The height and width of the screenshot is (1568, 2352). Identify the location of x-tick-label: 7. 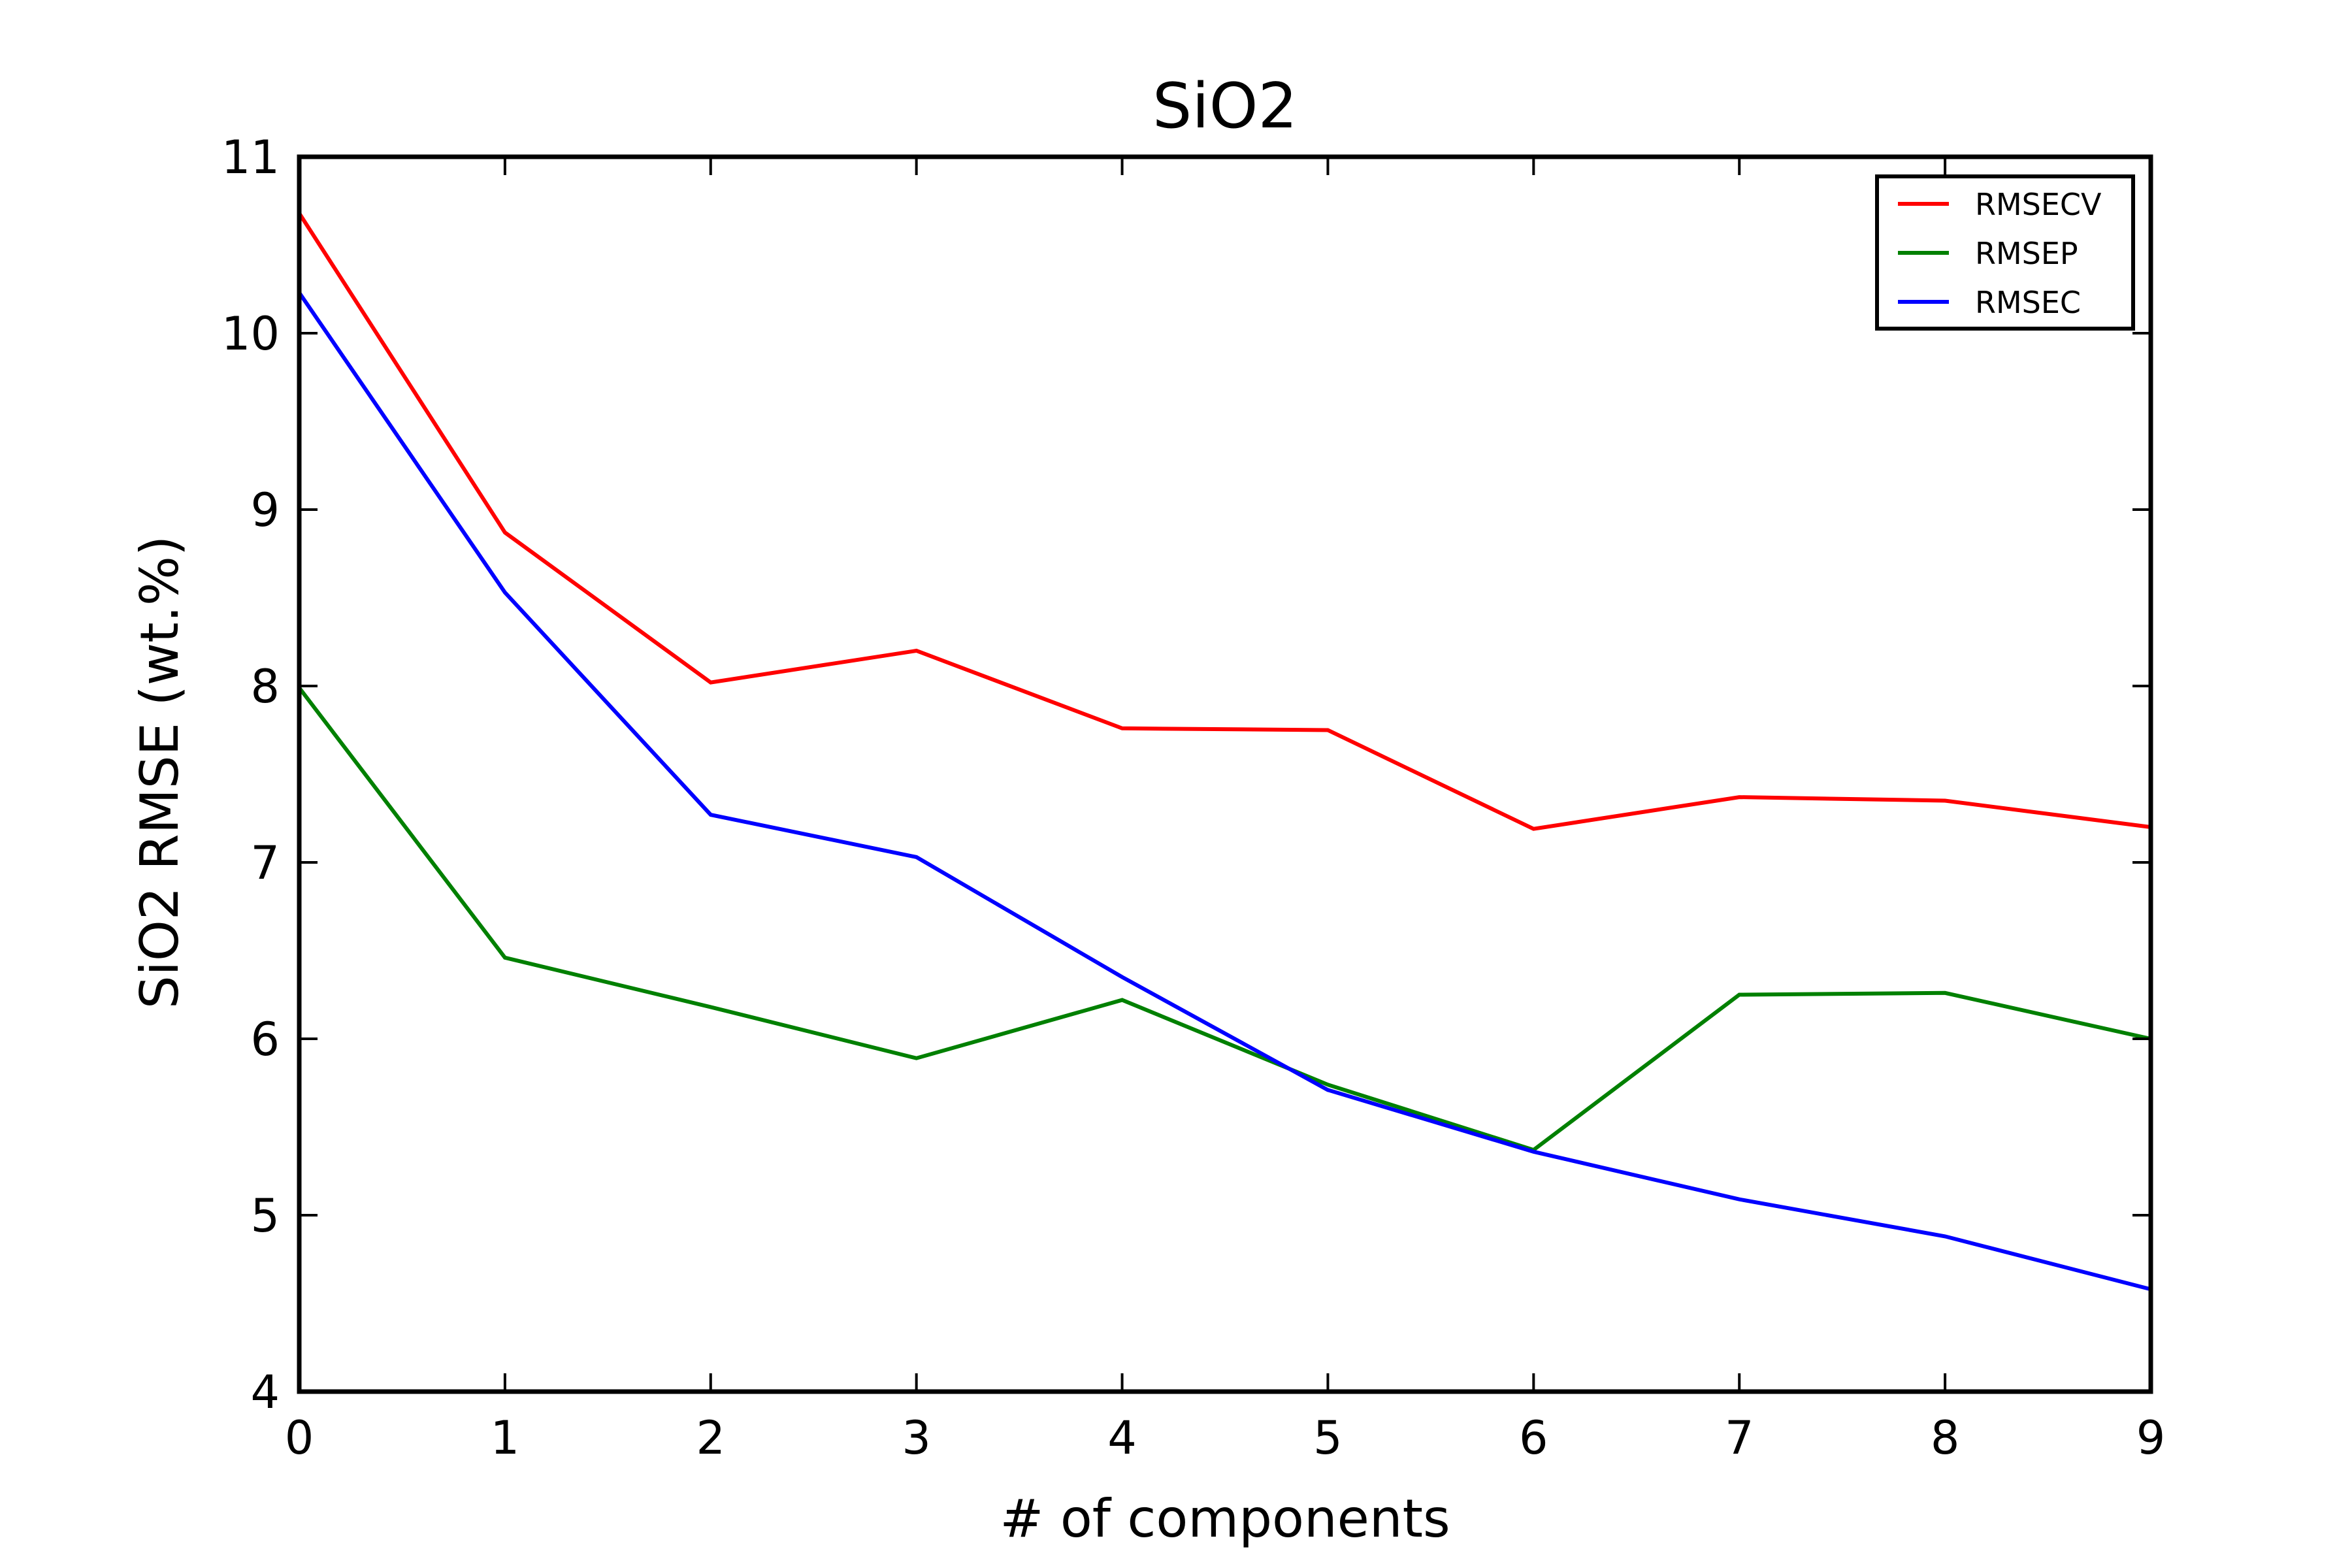
(1739, 1438).